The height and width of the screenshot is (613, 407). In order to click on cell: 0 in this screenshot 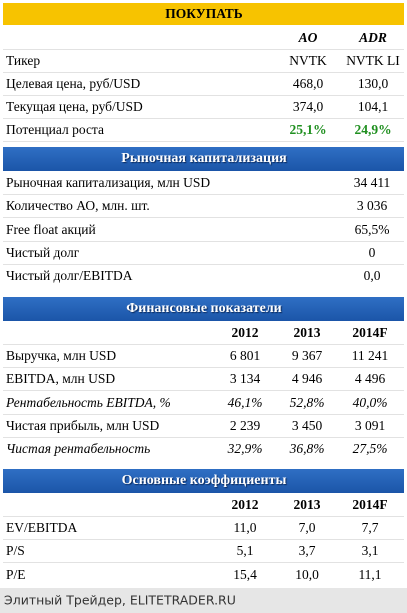, I will do `click(372, 252)`.